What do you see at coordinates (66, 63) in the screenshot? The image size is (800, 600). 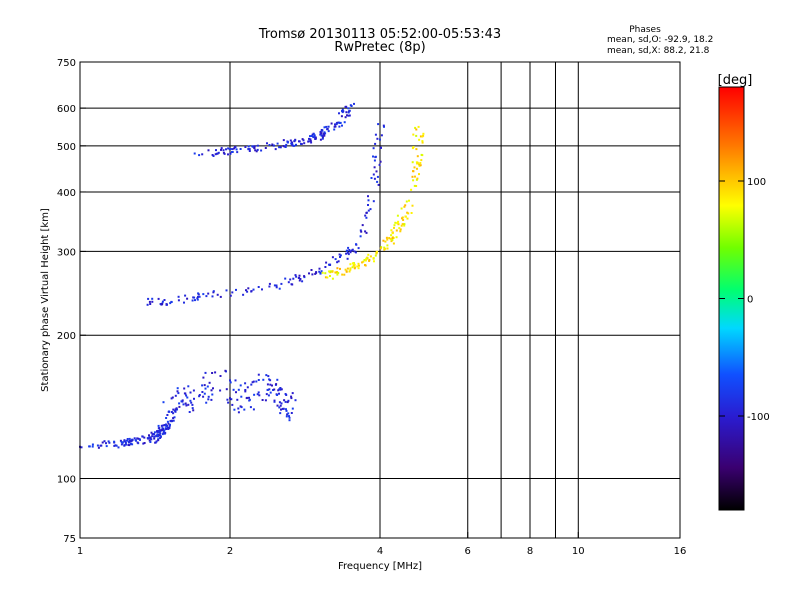 I see `y-tick-label: 750` at bounding box center [66, 63].